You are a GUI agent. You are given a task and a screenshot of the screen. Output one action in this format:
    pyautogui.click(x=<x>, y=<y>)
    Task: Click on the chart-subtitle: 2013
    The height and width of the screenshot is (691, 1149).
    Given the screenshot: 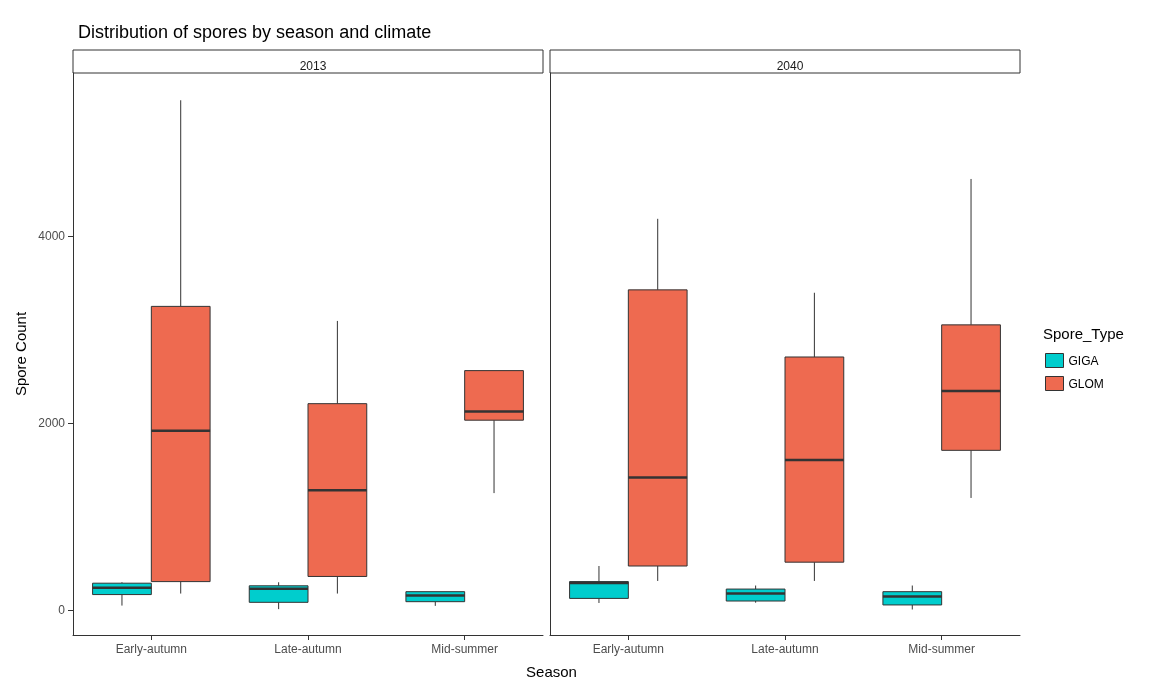 What is the action you would take?
    pyautogui.click(x=313, y=66)
    